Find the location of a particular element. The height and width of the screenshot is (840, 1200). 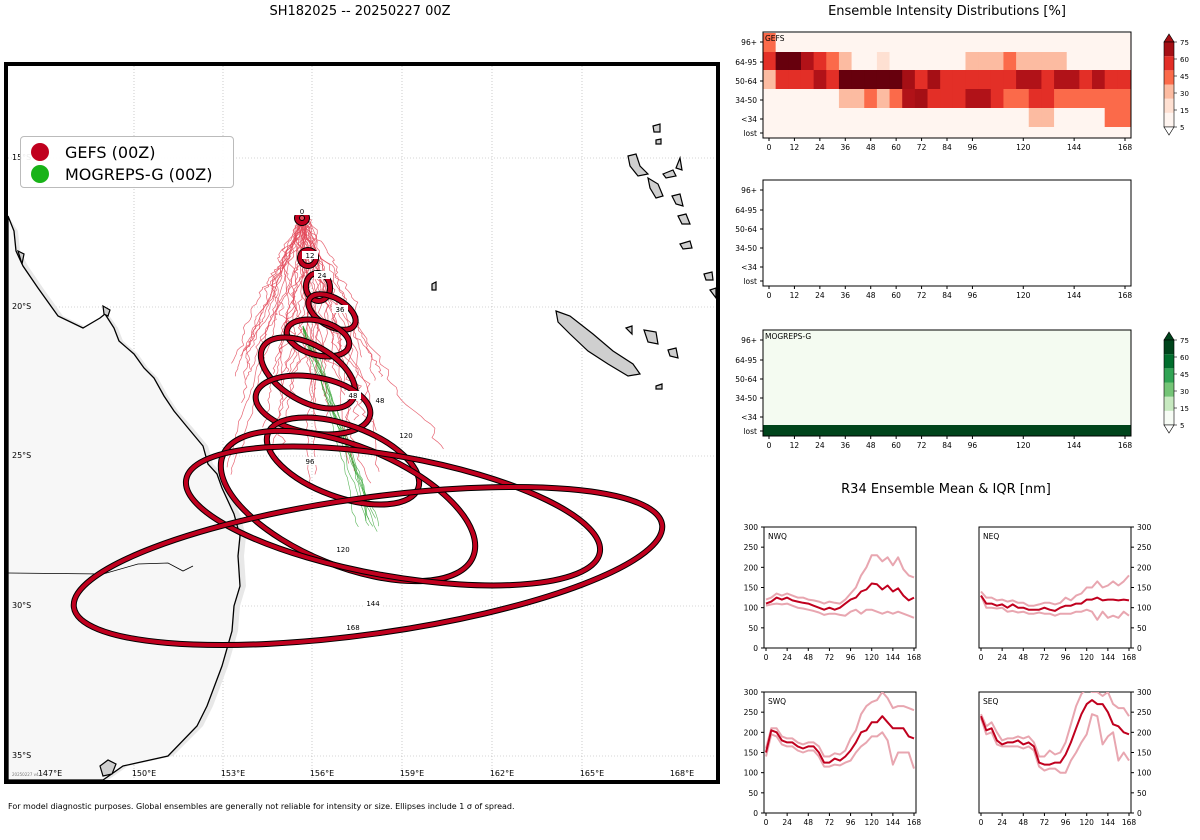

y-tick-label: 0 is located at coordinates (755, 648).